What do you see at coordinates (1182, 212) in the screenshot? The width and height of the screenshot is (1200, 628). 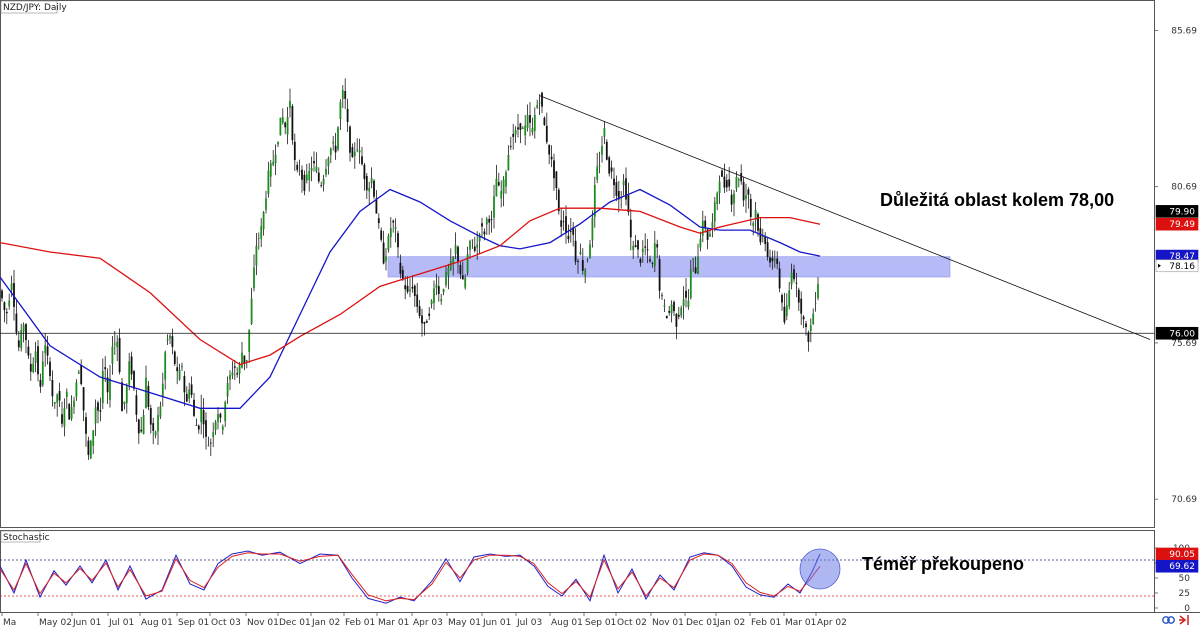 I see `svg-text: 79.90` at bounding box center [1182, 212].